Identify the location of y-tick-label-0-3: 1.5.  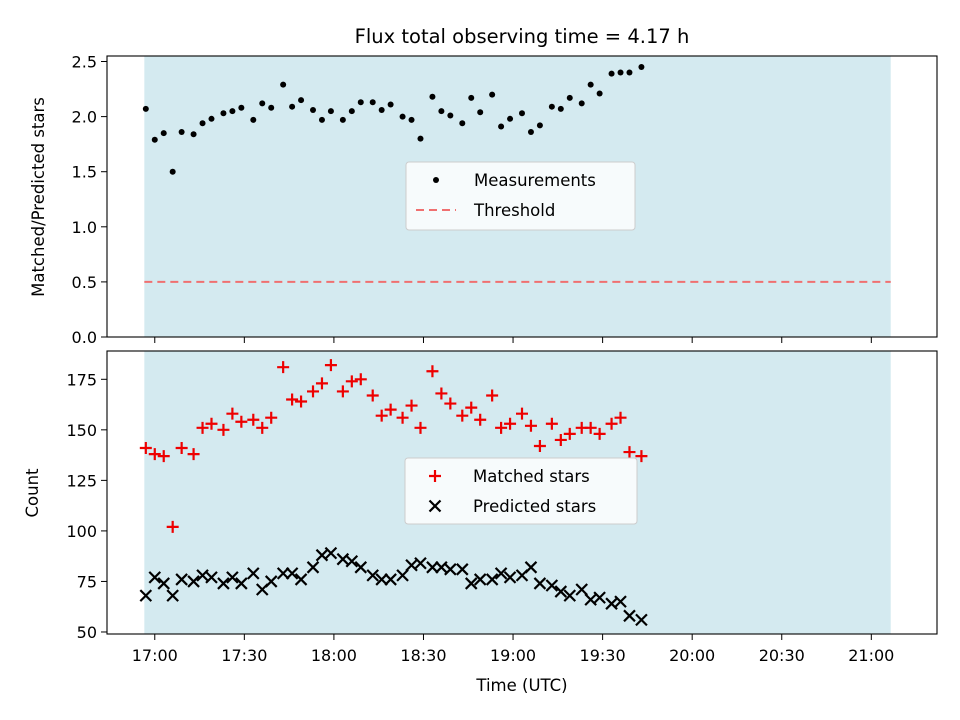
(84, 172).